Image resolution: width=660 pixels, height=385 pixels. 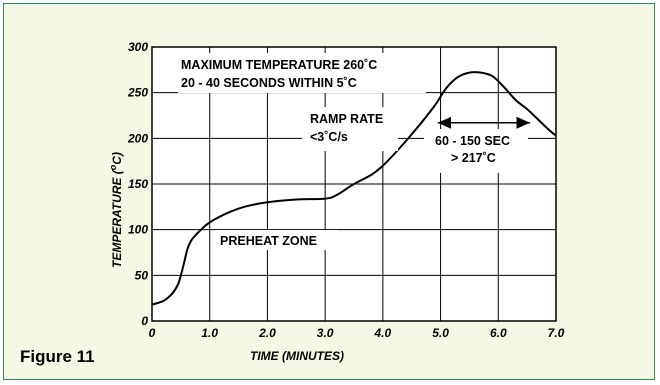 I want to click on preheat-zone-annotation: PREHEAT ZONE, so click(x=268, y=241).